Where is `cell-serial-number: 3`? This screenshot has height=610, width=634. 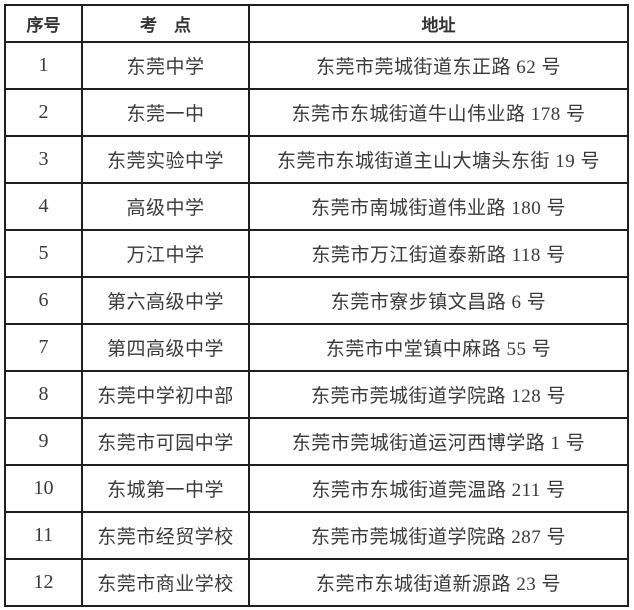
cell-serial-number: 3 is located at coordinates (43, 159).